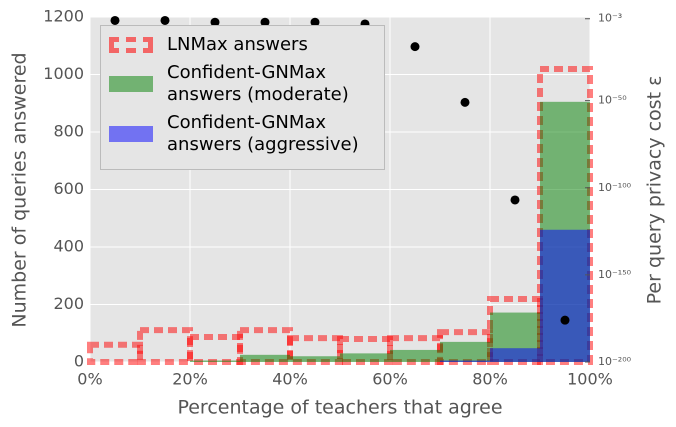 The image size is (676, 427). I want to click on y2-tick-label: 10⁻³, so click(610, 18).